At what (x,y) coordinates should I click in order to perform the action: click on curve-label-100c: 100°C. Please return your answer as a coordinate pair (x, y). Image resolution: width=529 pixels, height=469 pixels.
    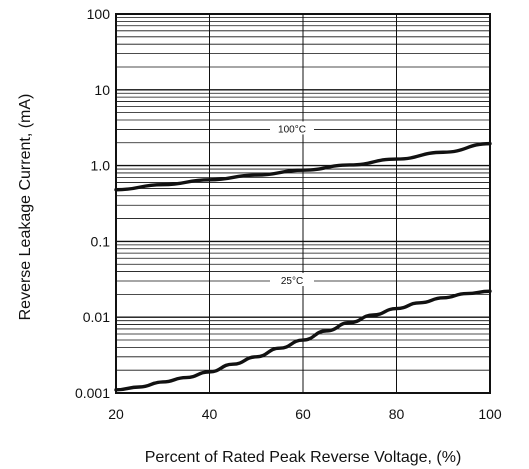
    Looking at the image, I should click on (292, 129).